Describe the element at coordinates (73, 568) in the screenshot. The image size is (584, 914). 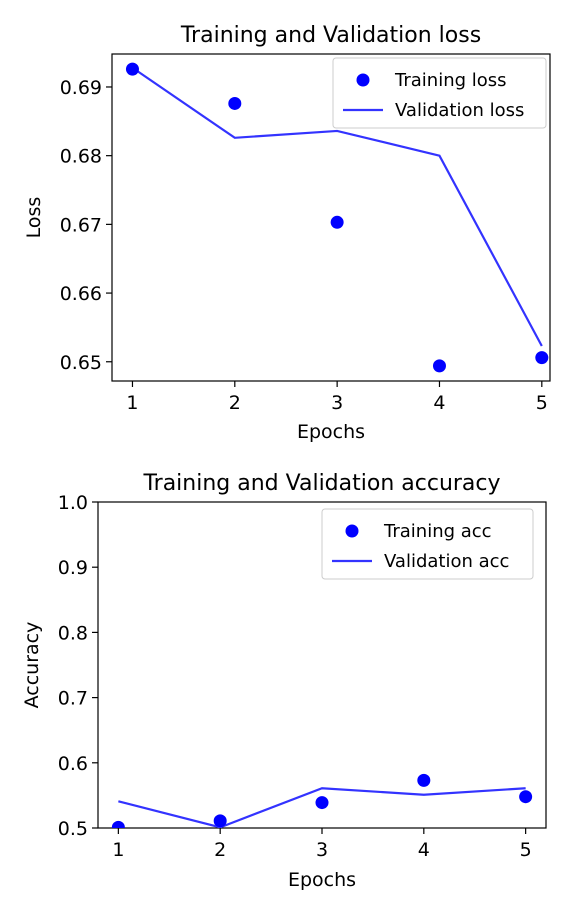
I see `y-tick-label: 0.9` at that location.